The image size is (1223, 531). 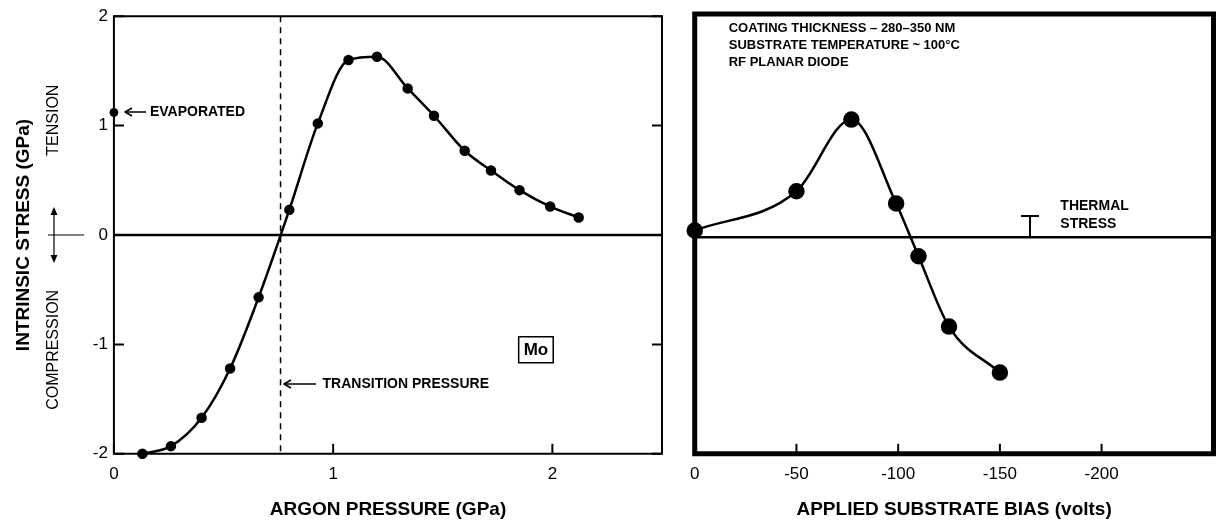 What do you see at coordinates (103, 125) in the screenshot?
I see `y-tick-label: 1` at bounding box center [103, 125].